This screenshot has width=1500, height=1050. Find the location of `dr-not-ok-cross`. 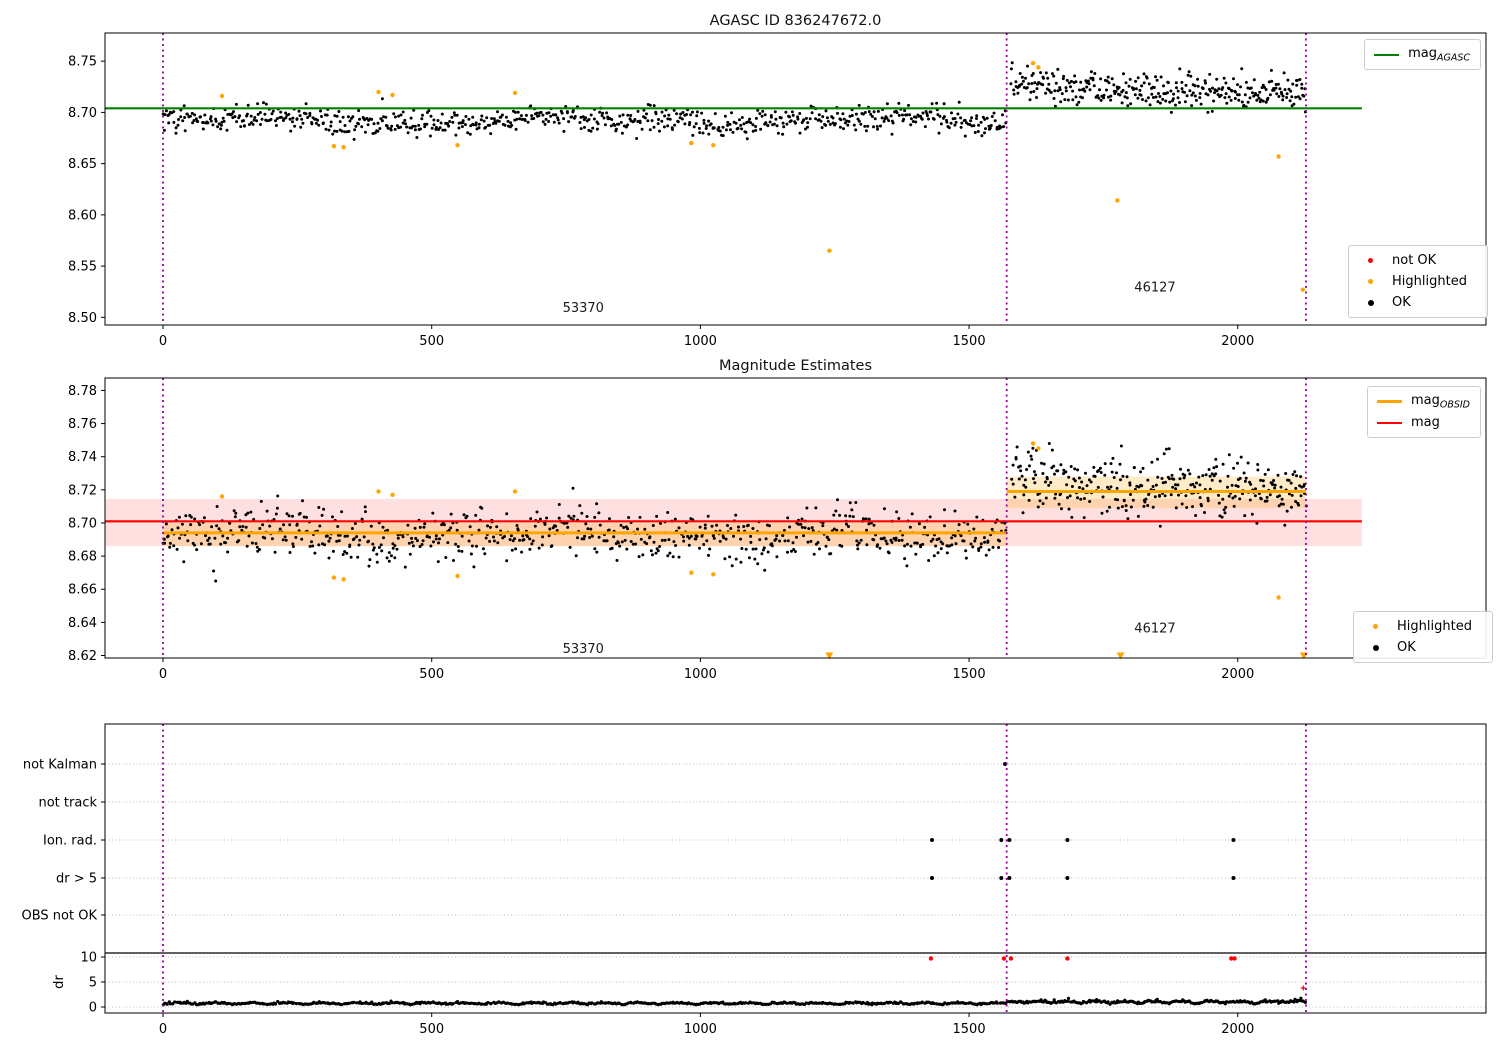

dr-not-ok-cross is located at coordinates (1303, 988).